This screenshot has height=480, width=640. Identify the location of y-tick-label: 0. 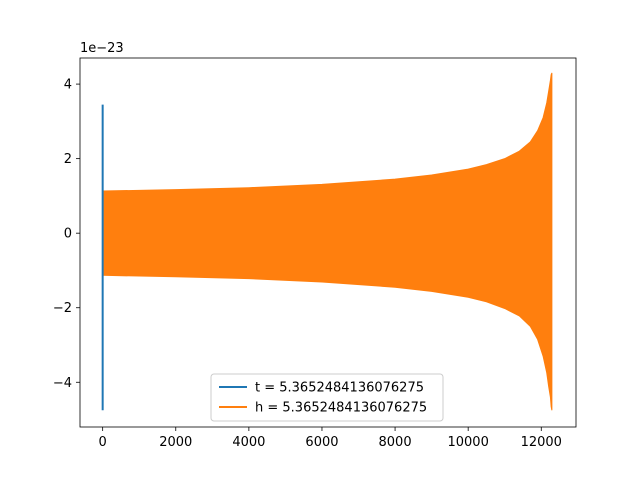
(68, 234).